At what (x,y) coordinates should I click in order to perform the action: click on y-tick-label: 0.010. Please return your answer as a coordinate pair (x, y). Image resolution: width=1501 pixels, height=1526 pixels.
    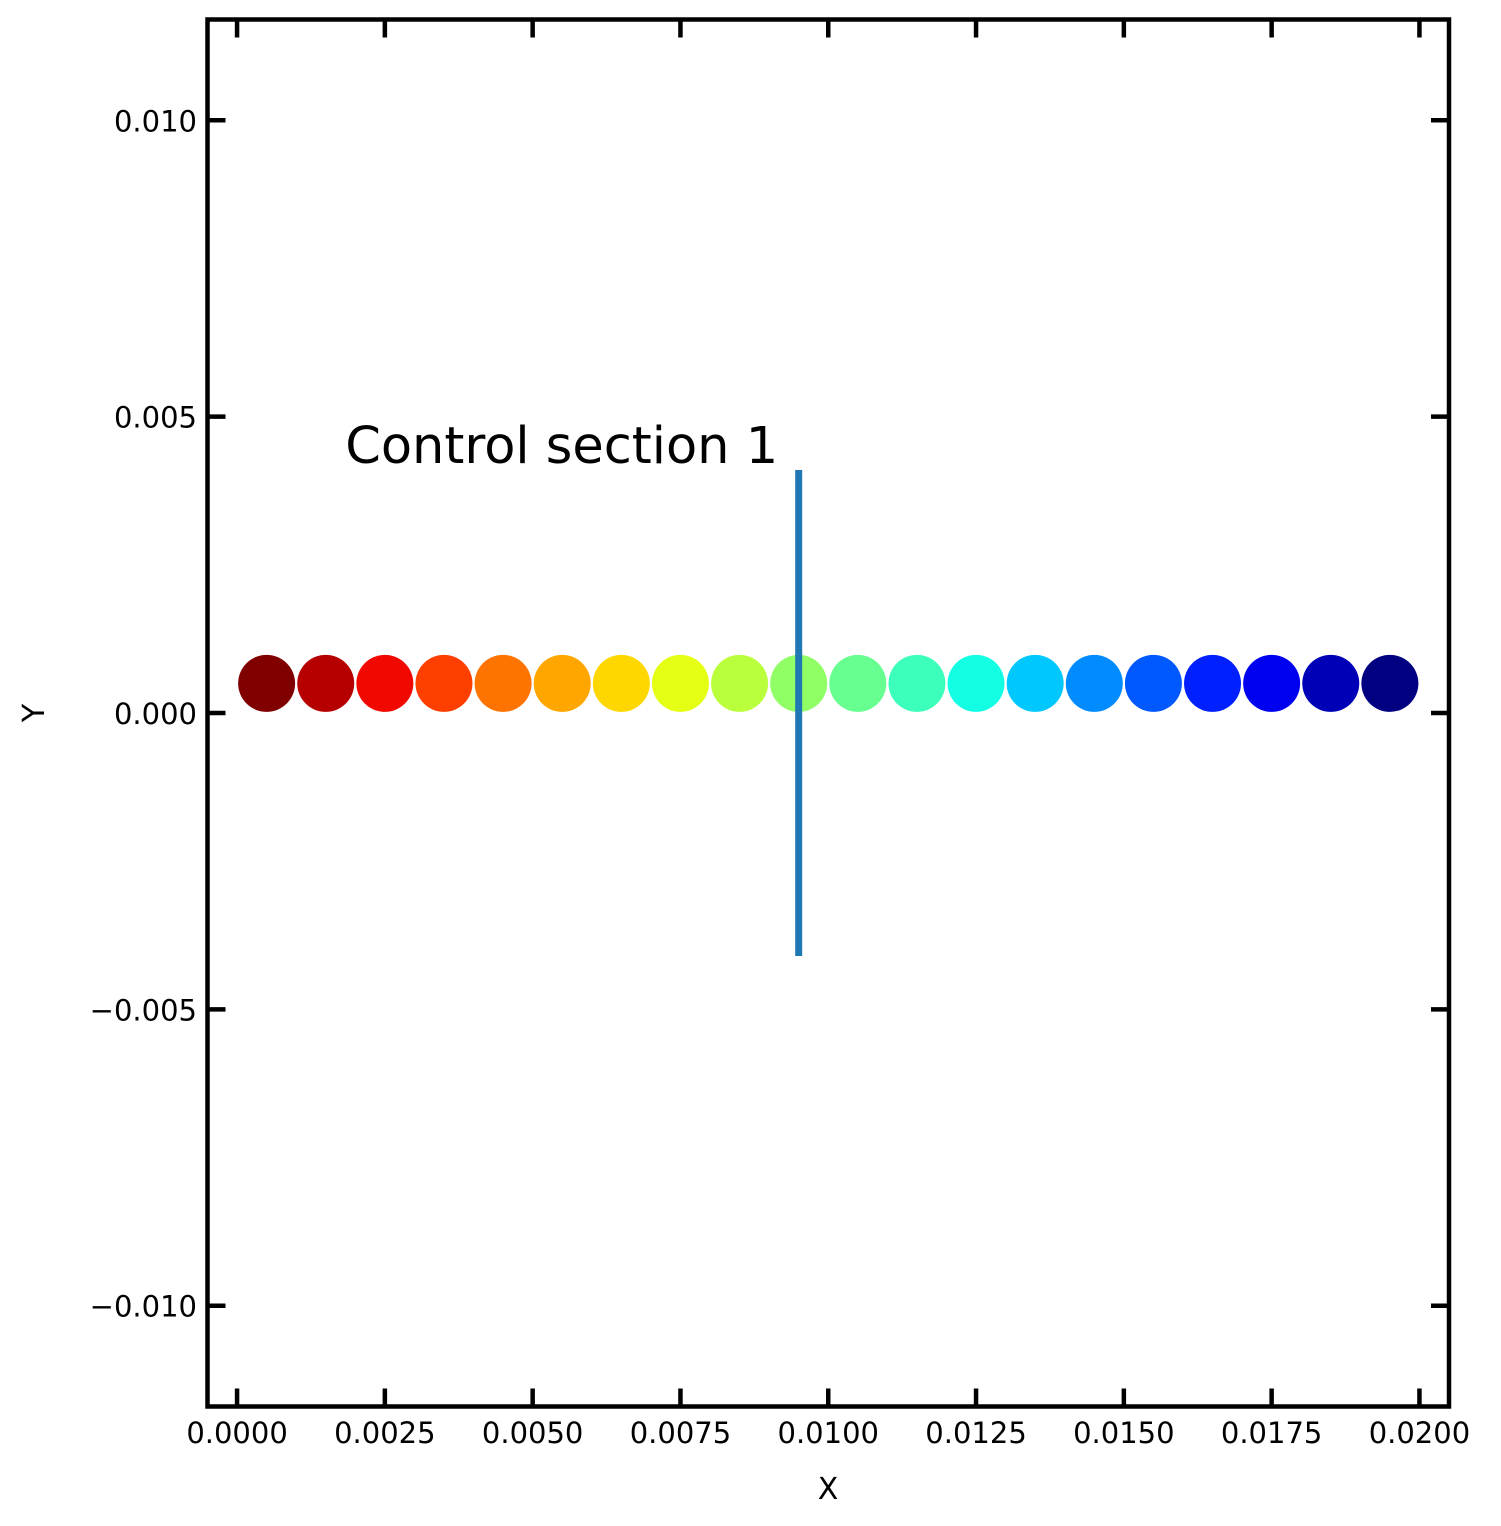
    Looking at the image, I should click on (155, 121).